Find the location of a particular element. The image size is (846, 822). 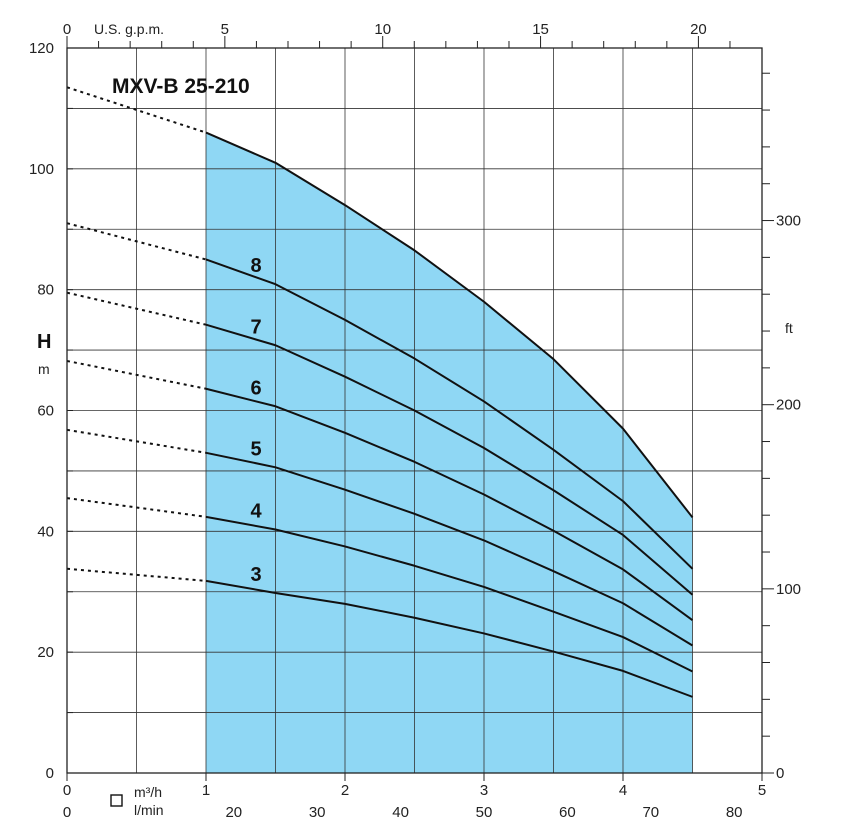

curve-label: 4 is located at coordinates (256, 512).